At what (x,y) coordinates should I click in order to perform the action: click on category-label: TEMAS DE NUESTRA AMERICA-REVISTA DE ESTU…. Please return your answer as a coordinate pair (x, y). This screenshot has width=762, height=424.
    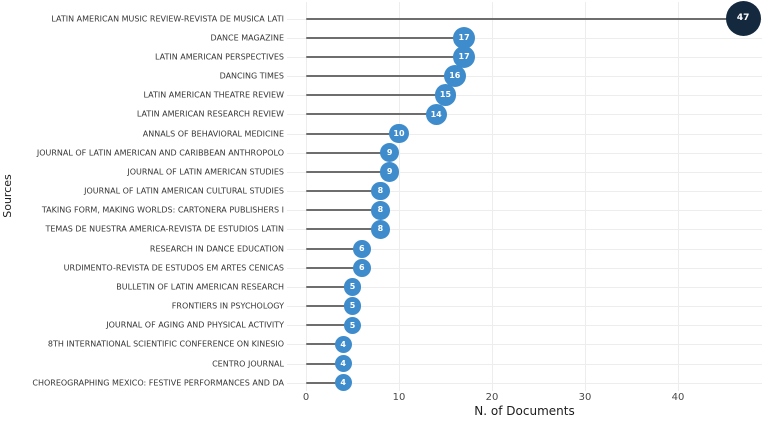
    Looking at the image, I should click on (164, 229).